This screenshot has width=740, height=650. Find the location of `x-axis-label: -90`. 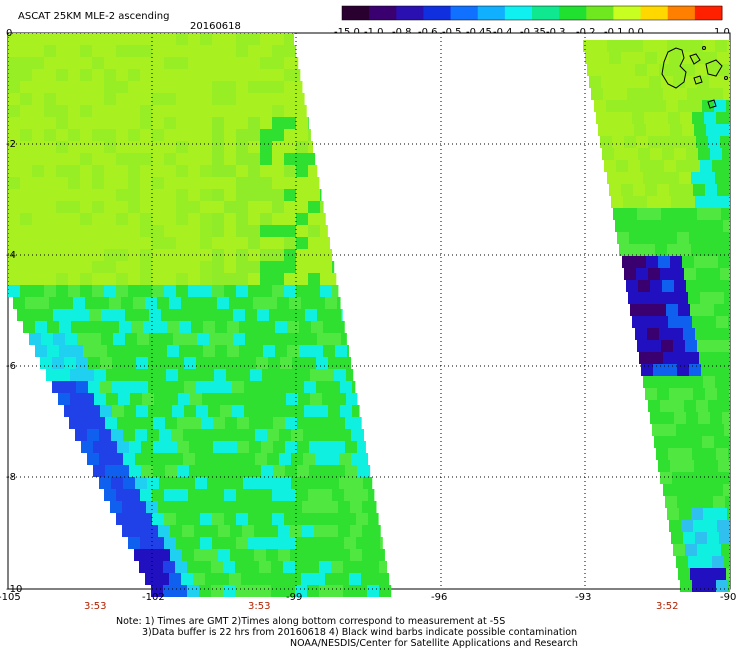

x-axis-label: -90 is located at coordinates (728, 597).